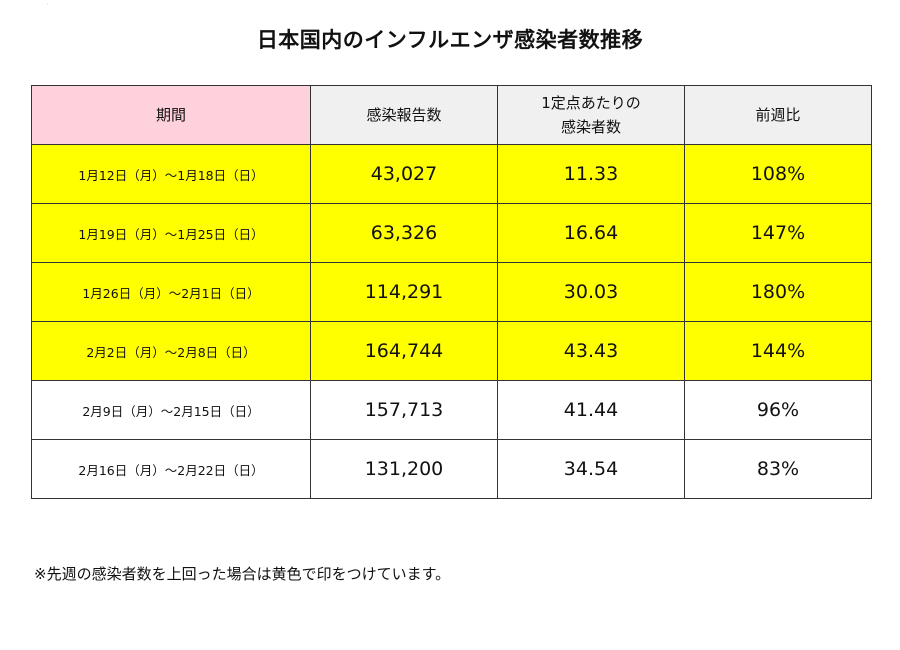  I want to click on period-cell: 1月19日（月）～1月25日（日）, so click(171, 233).